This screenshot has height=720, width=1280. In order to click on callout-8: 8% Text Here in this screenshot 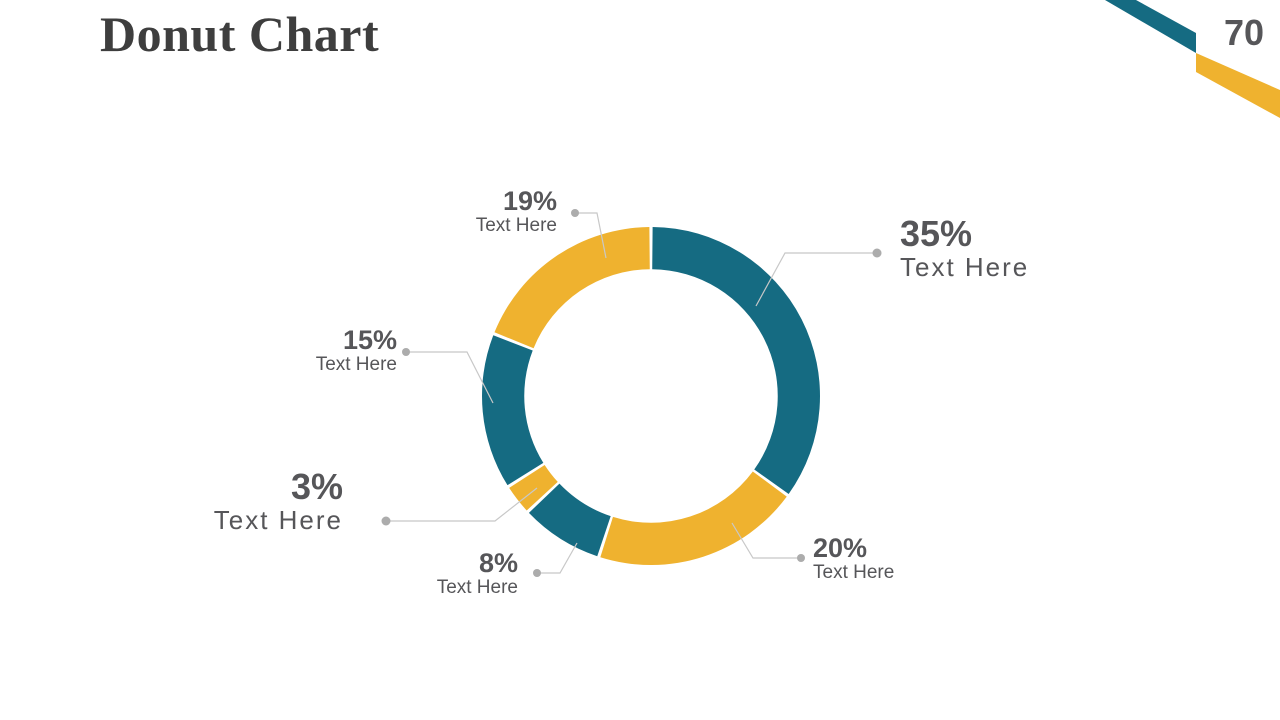, I will do `click(477, 574)`.